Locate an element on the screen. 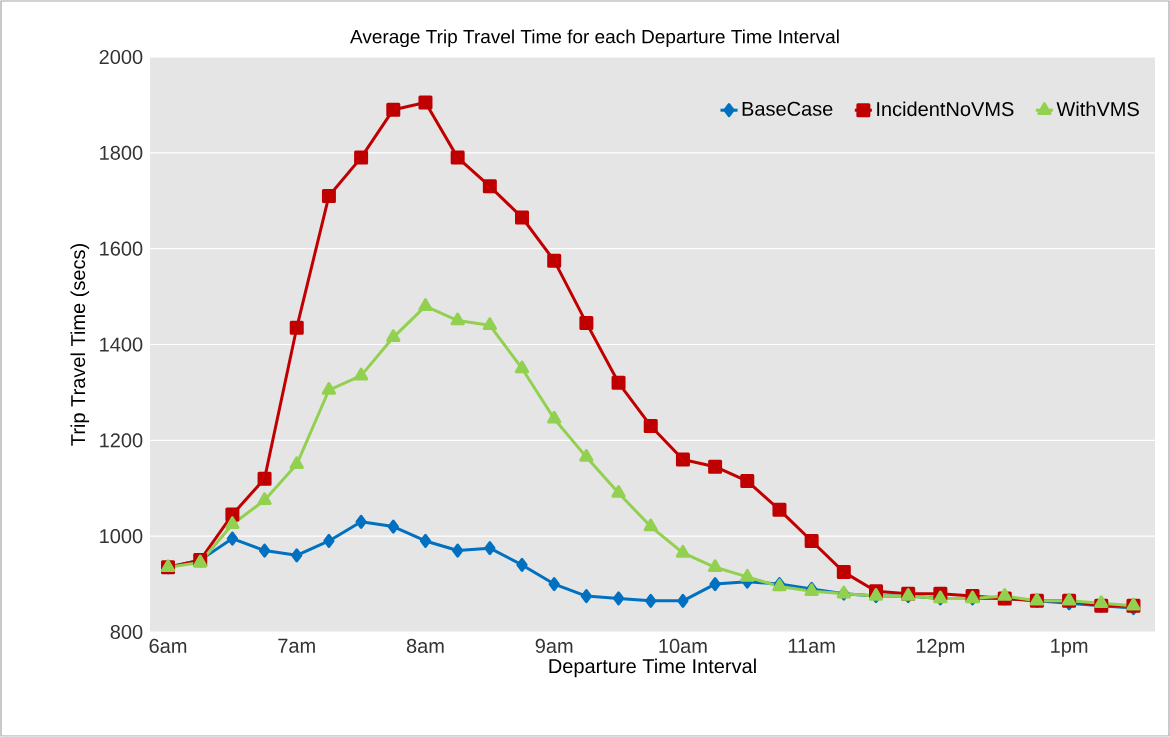  chart-title: Average Trip Travel Time for each Departure Time Interval is located at coordinates (594, 38).